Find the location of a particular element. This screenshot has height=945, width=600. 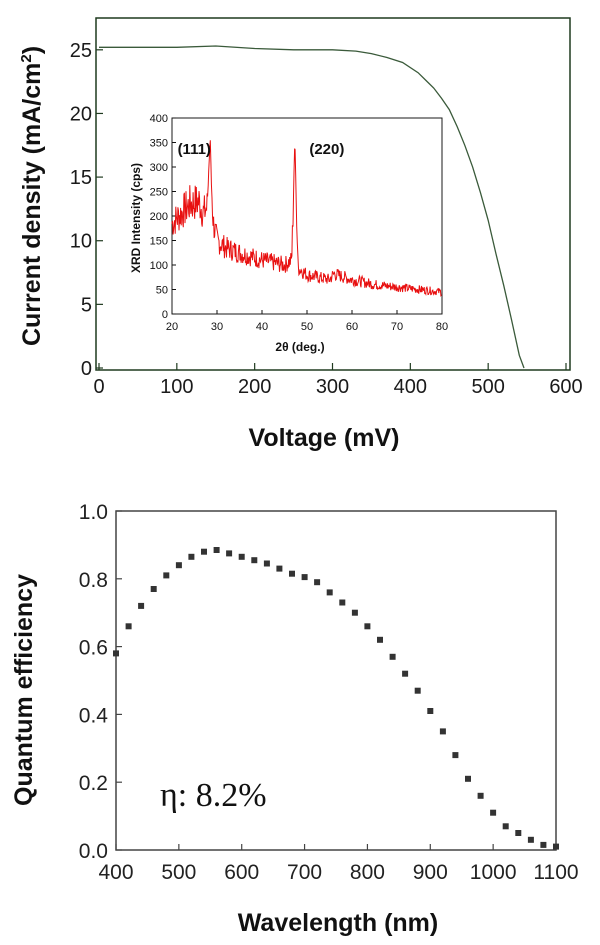

jv-x-tick: 0 is located at coordinates (99, 380).